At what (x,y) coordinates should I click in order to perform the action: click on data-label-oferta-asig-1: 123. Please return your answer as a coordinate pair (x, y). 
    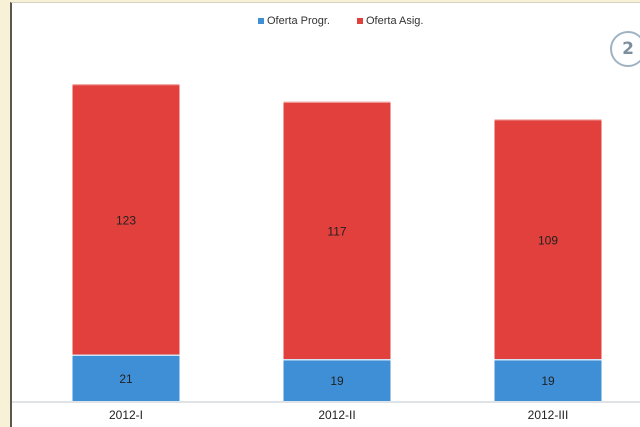
    Looking at the image, I should click on (126, 221).